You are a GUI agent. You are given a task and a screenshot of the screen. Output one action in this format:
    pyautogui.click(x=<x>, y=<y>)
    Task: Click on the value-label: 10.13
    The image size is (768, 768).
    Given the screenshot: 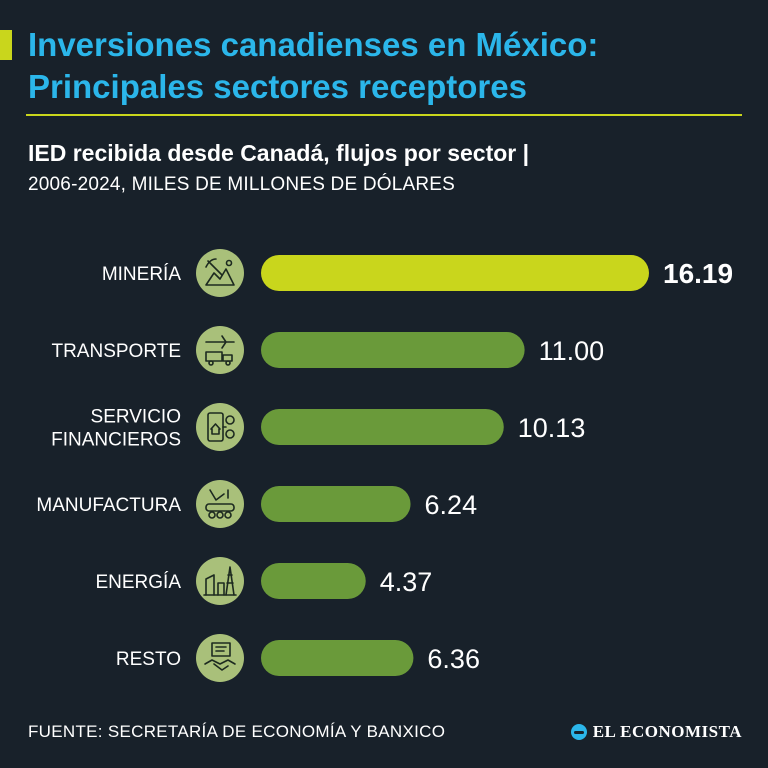 What is the action you would take?
    pyautogui.click(x=552, y=428)
    